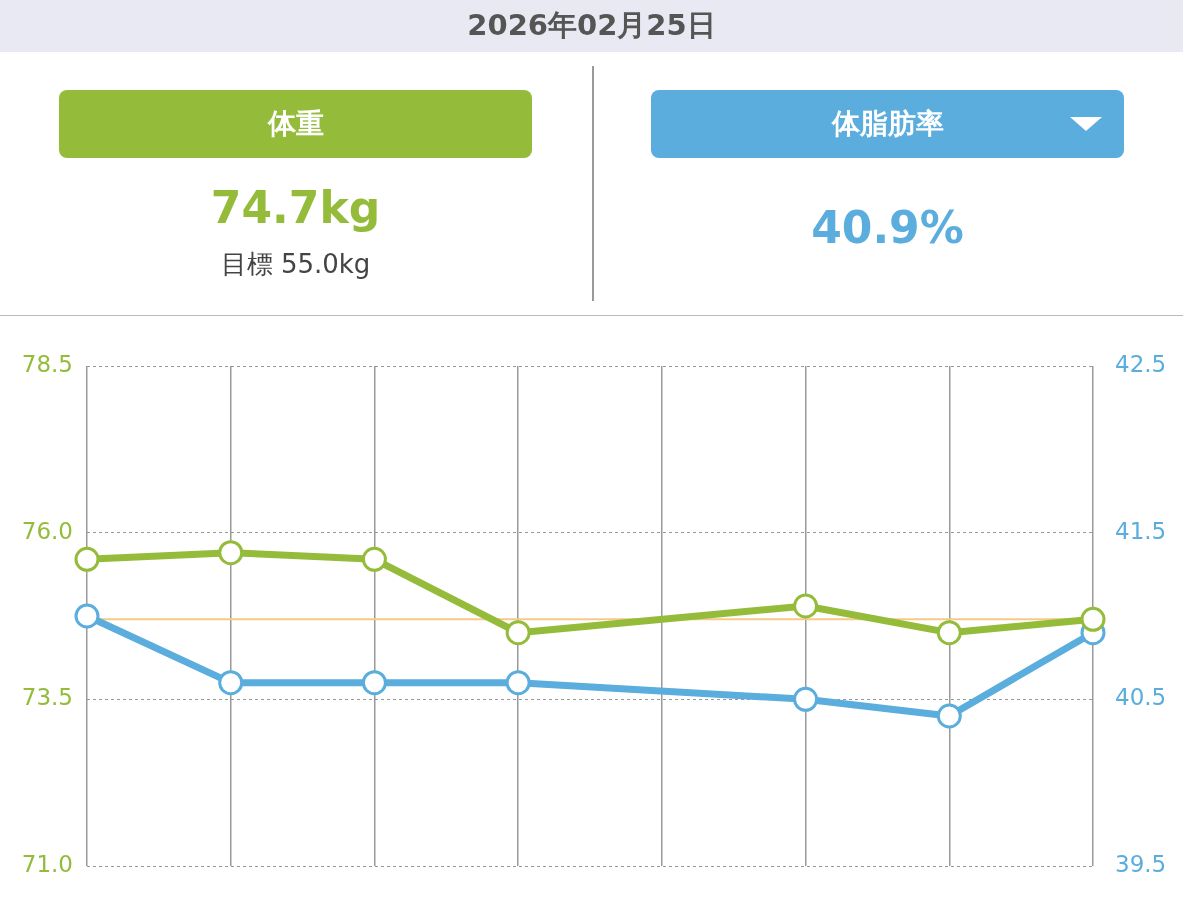 The image size is (1183, 906). Describe the element at coordinates (47, 863) in the screenshot. I see `y-tick-label: 71.0` at that location.